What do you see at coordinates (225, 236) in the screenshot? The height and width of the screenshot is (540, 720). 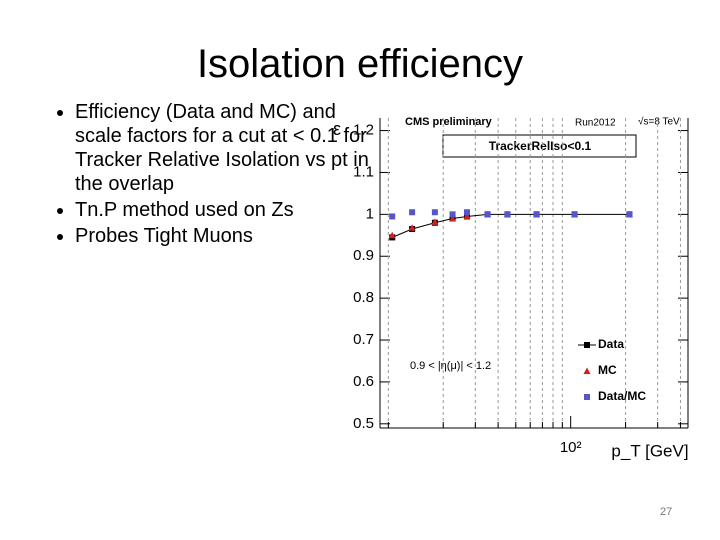 I see `bullet: Probes Tight Muons` at bounding box center [225, 236].